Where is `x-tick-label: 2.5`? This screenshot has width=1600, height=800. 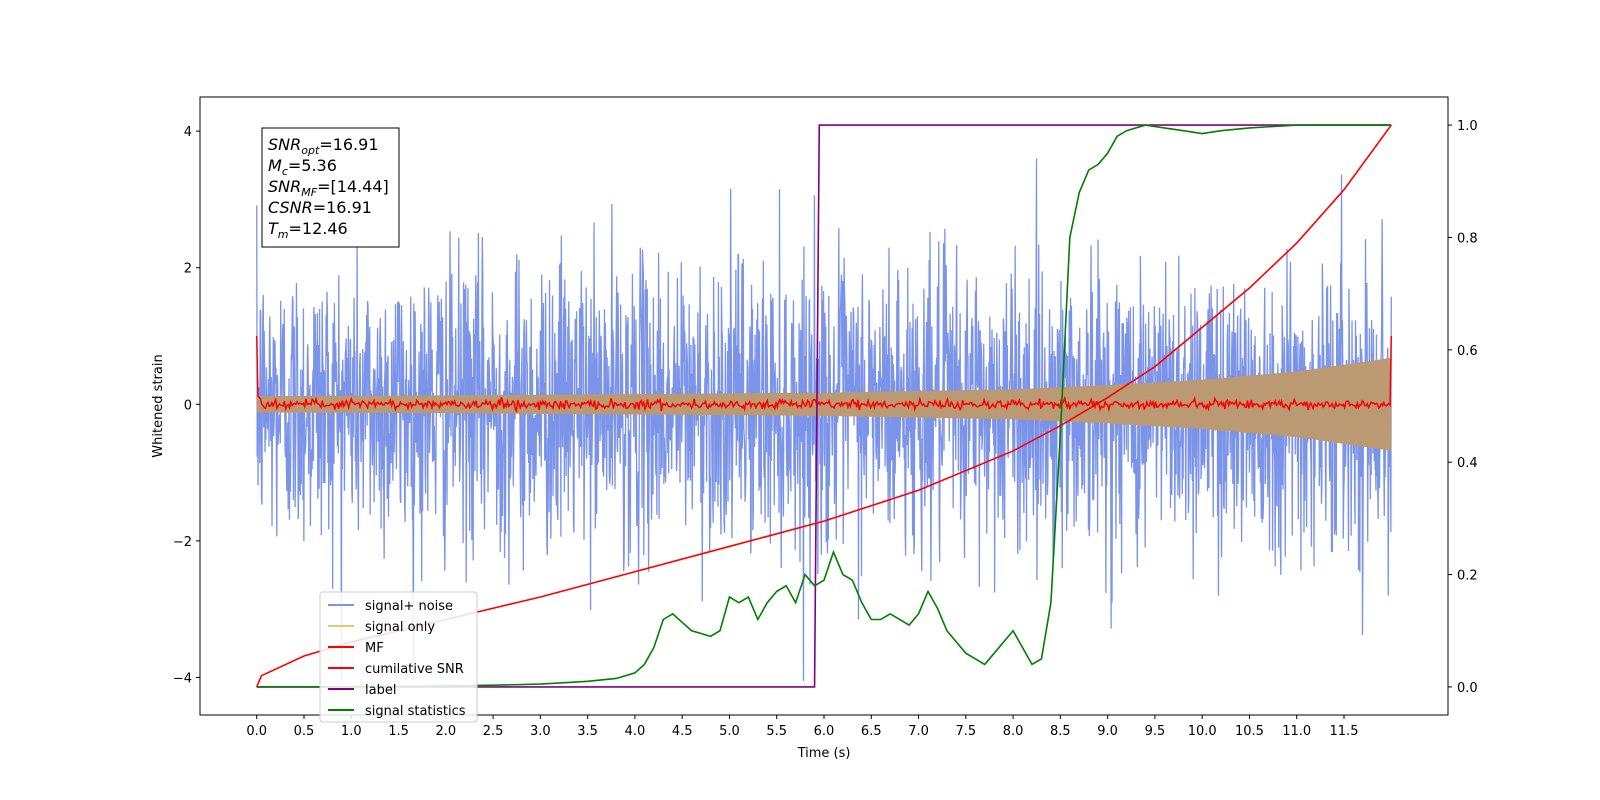
x-tick-label: 2.5 is located at coordinates (493, 731).